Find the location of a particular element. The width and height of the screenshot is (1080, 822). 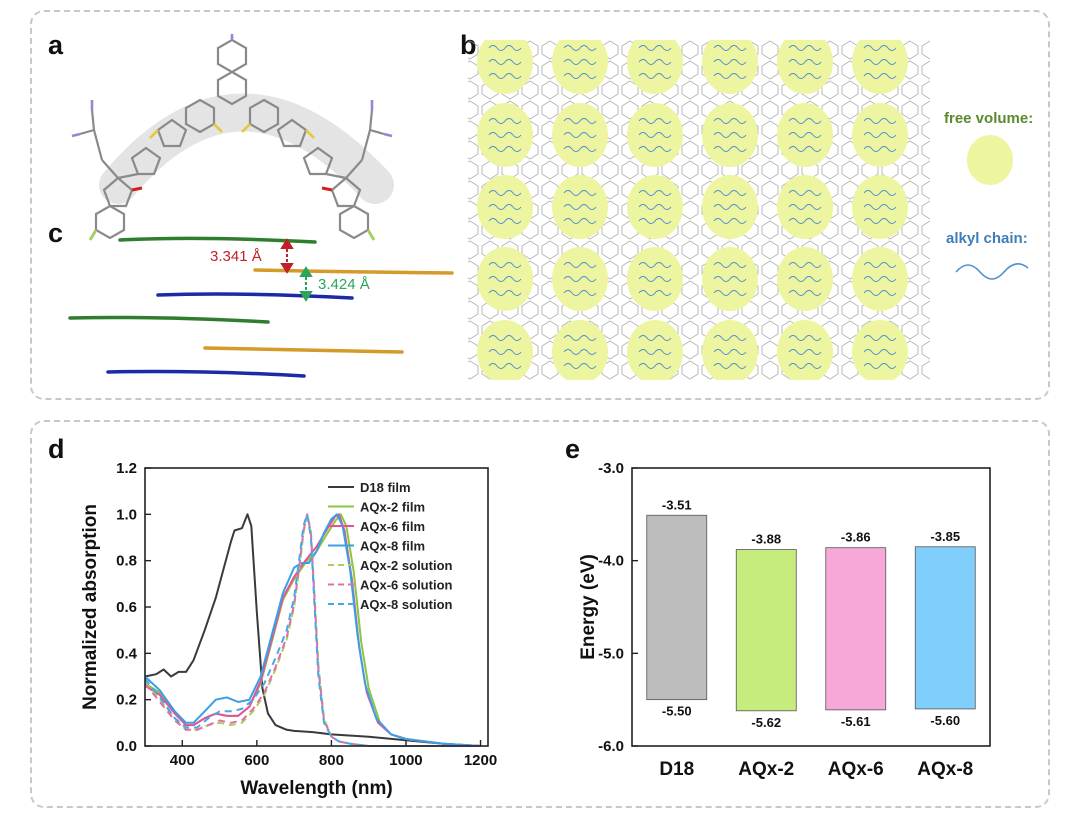

legend-label: AQx-8 solution is located at coordinates (406, 604).